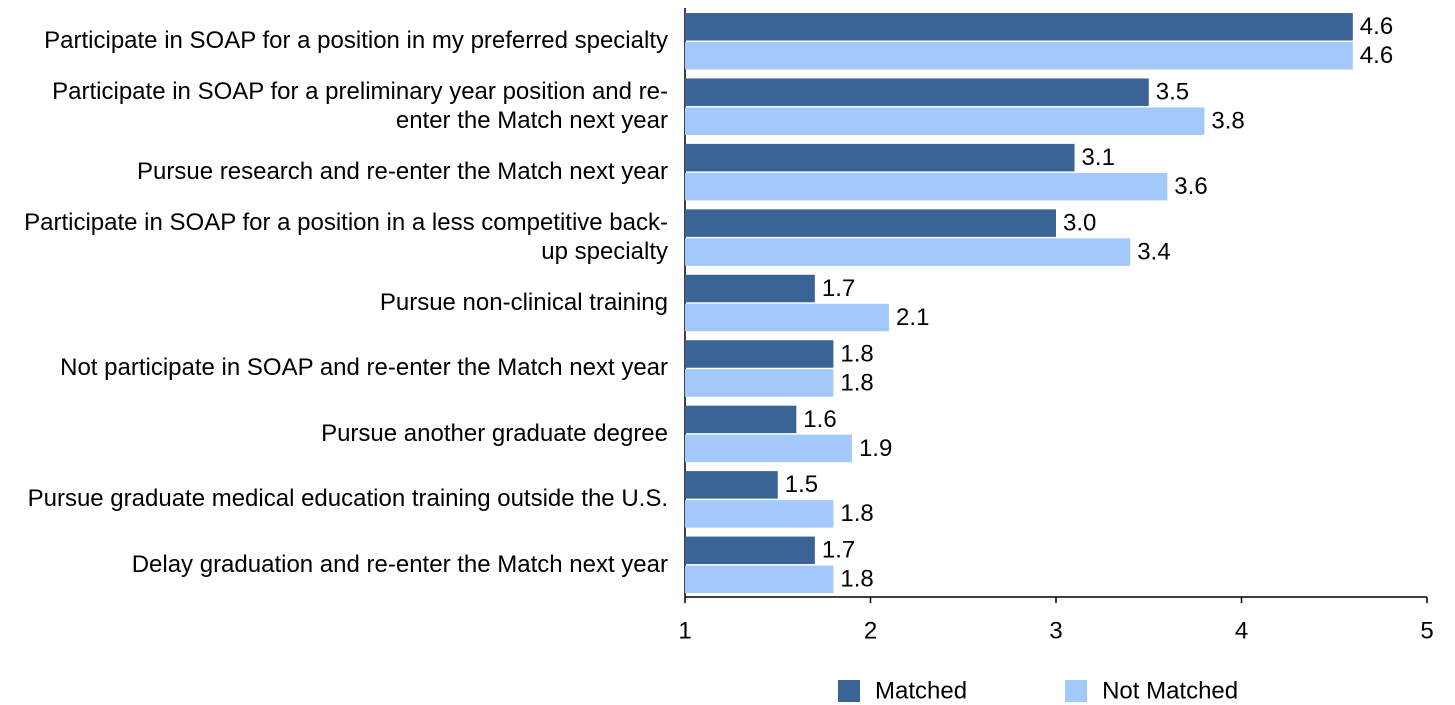 The width and height of the screenshot is (1455, 705). I want to click on value-label: 3.0, so click(1079, 222).